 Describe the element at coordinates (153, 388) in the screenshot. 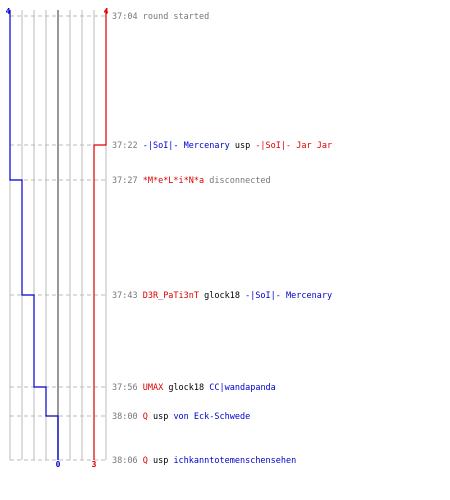

I see `red-player-name: UMAX` at that location.